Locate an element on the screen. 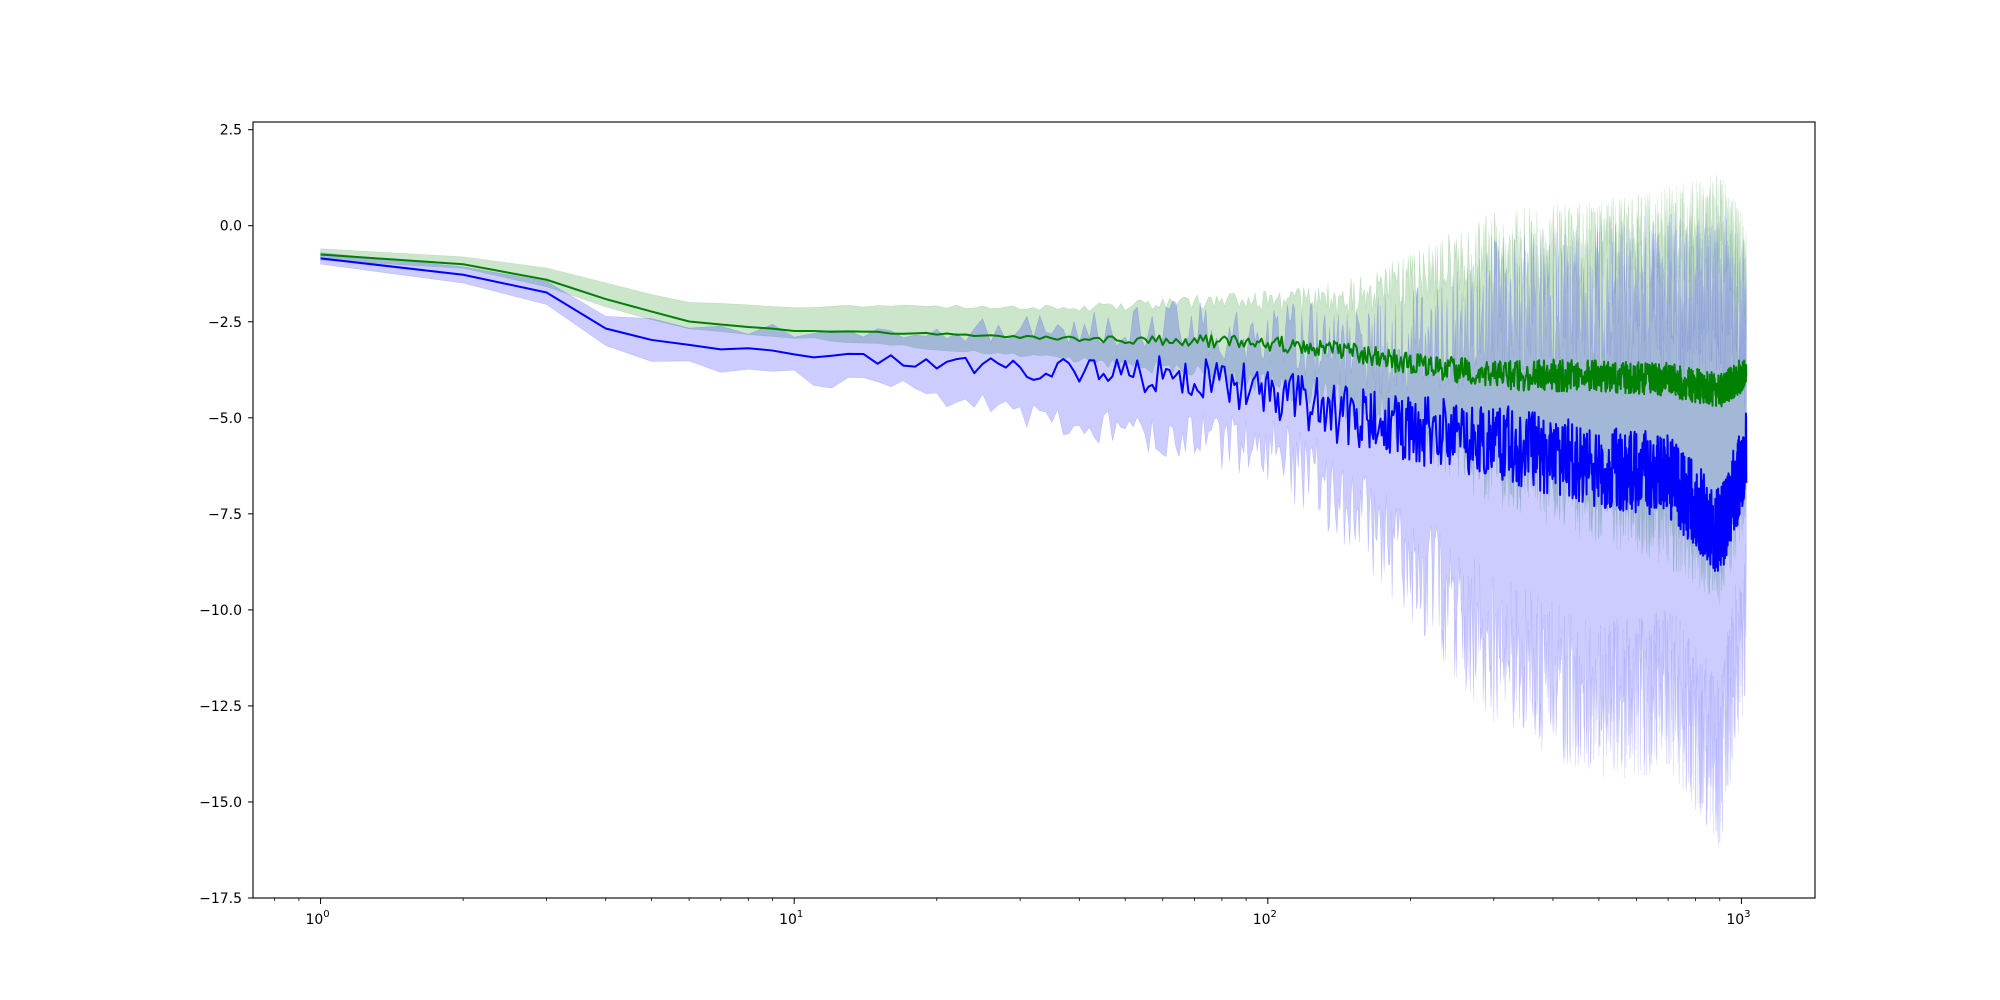  x-tick-label: 10⁰ is located at coordinates (317, 918).